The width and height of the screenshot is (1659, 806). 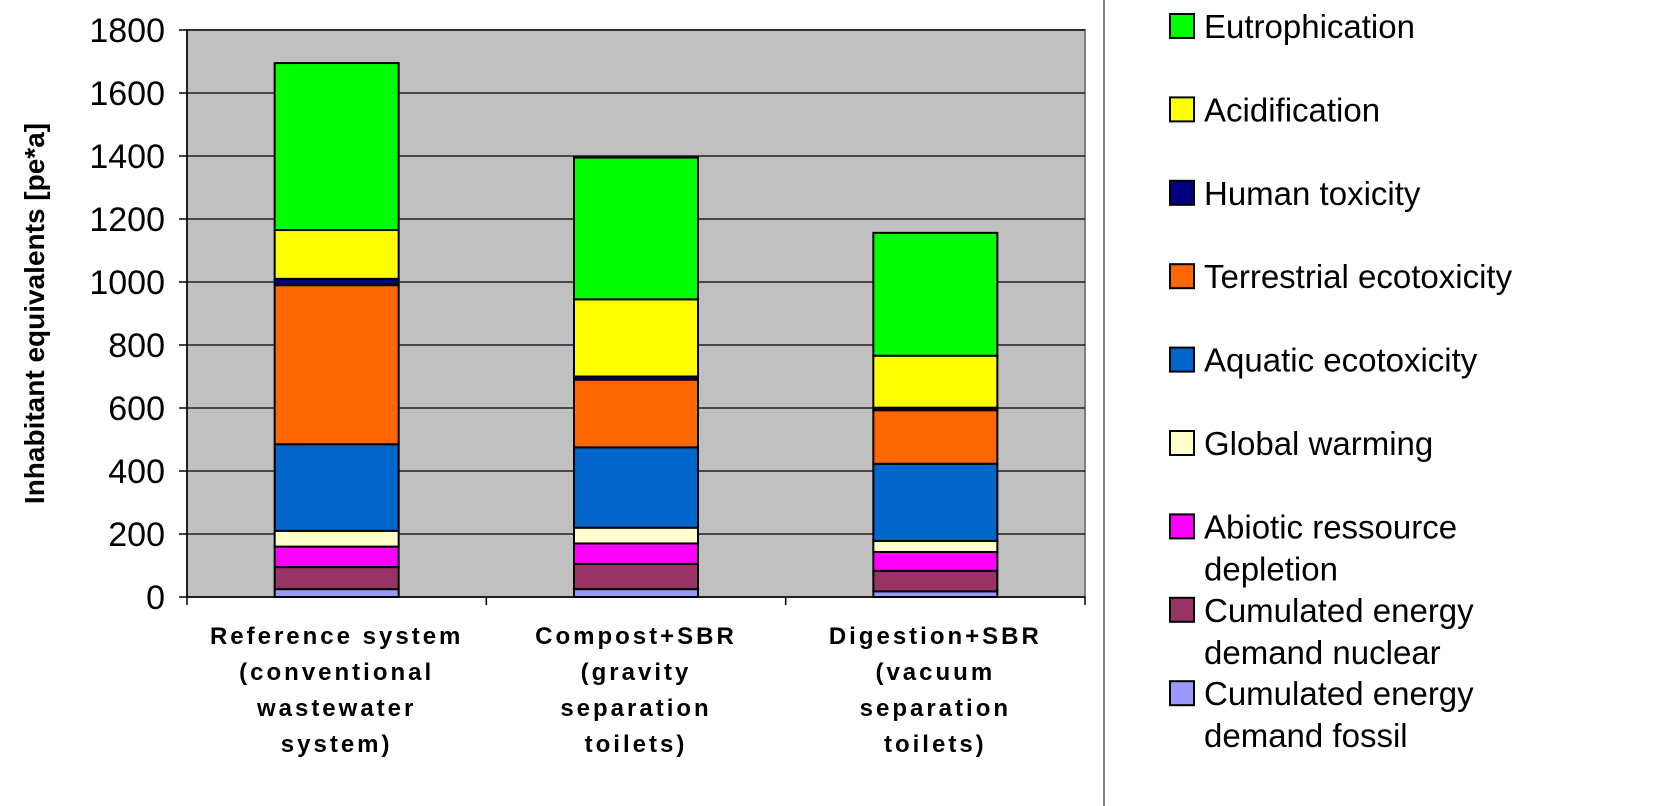 What do you see at coordinates (136, 346) in the screenshot?
I see `y-tick-label: 800` at bounding box center [136, 346].